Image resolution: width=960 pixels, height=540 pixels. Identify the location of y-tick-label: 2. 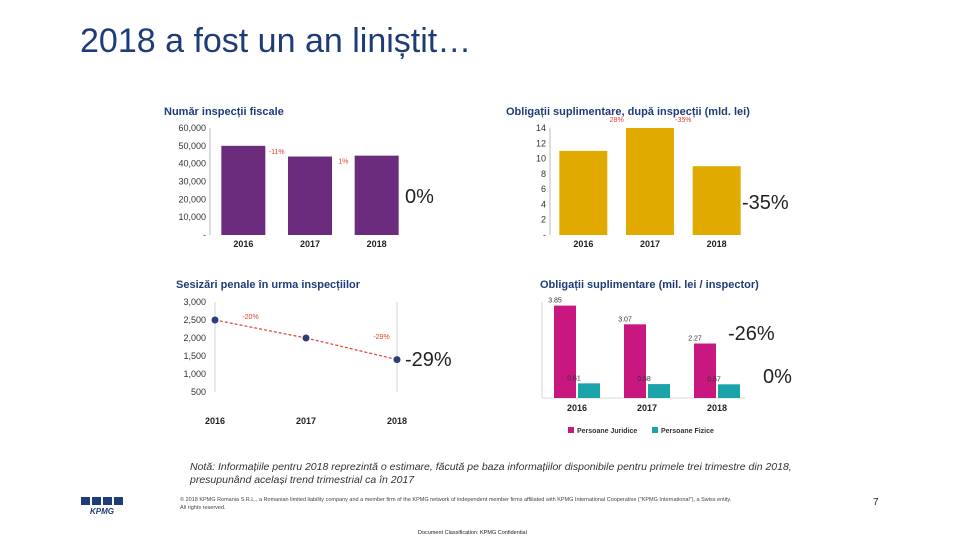
(543, 220).